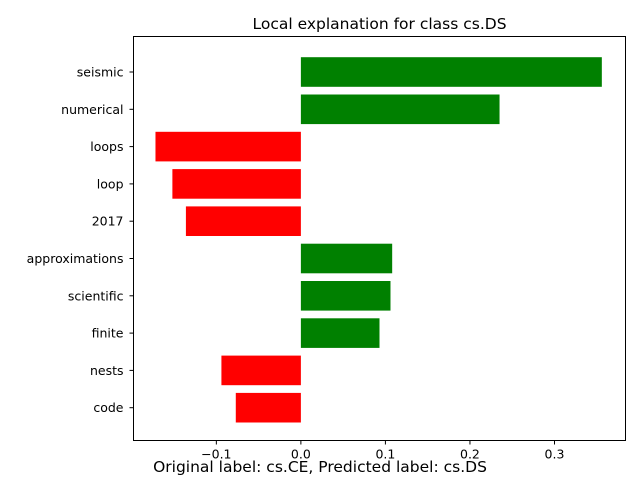 The height and width of the screenshot is (480, 640). Describe the element at coordinates (555, 454) in the screenshot. I see `x-tick-label-4: 0.3` at that location.